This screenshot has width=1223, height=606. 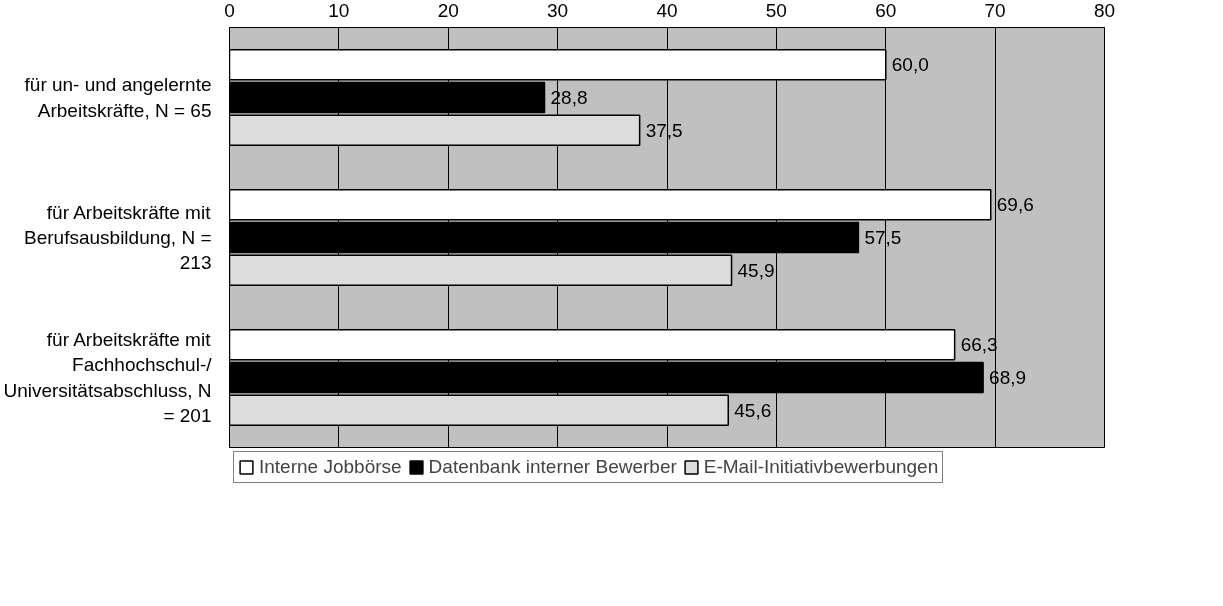 I want to click on y-tick-label: für Arbeitskräfte mit Berufsausbildung, N = 213, so click(x=118, y=237).